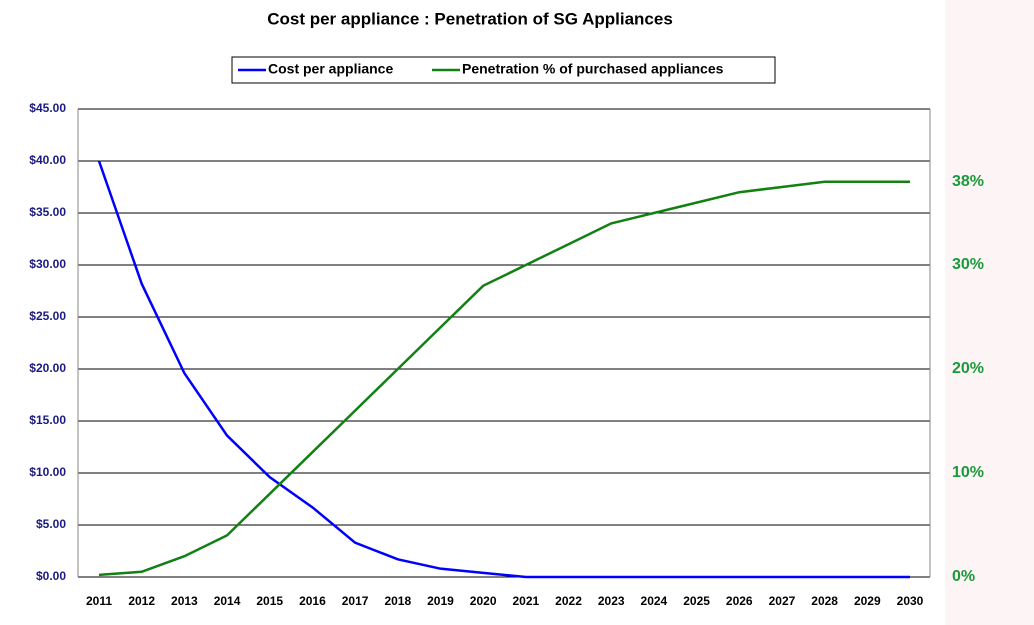 The height and width of the screenshot is (625, 1034). I want to click on legend-label: Cost per appliance, so click(330, 69).